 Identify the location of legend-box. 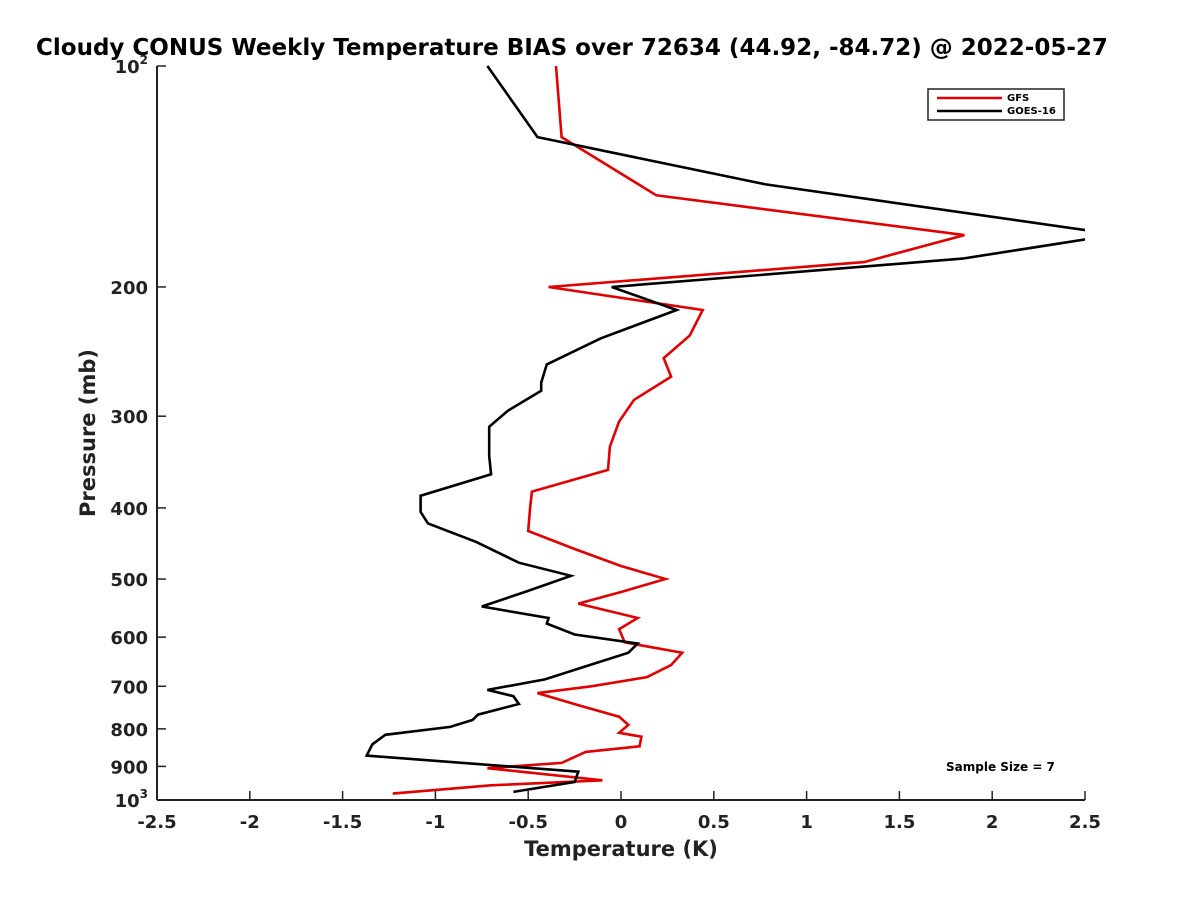
(996, 104).